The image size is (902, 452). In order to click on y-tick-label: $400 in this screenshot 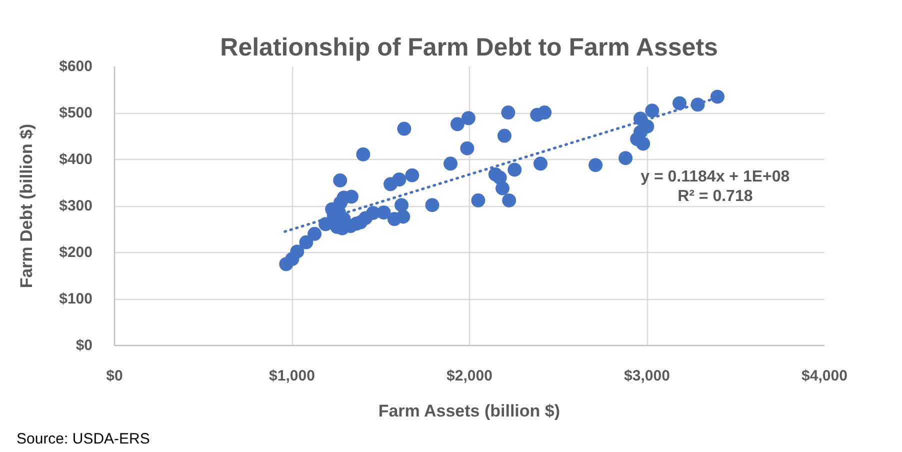, I will do `click(76, 159)`.